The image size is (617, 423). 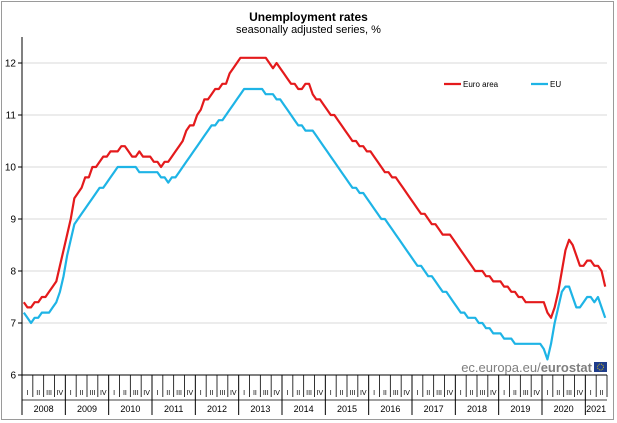 I want to click on chart-subtitle: seasonally adjusted series, %, so click(x=308, y=30).